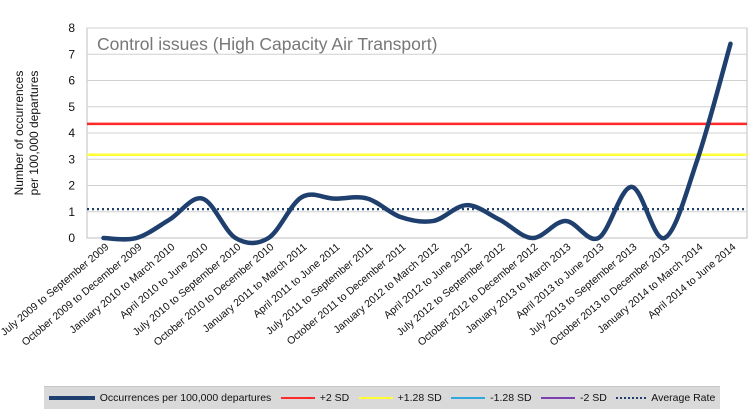 This screenshot has height=420, width=750. I want to click on legend-label: Occurrences per 100,000 departures, so click(185, 398).